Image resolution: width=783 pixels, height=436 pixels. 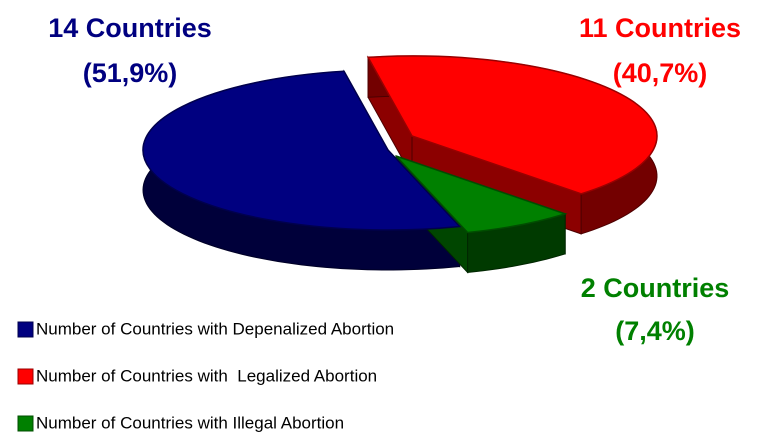 What do you see at coordinates (130, 28) in the screenshot?
I see `value-label: 14 Countries` at bounding box center [130, 28].